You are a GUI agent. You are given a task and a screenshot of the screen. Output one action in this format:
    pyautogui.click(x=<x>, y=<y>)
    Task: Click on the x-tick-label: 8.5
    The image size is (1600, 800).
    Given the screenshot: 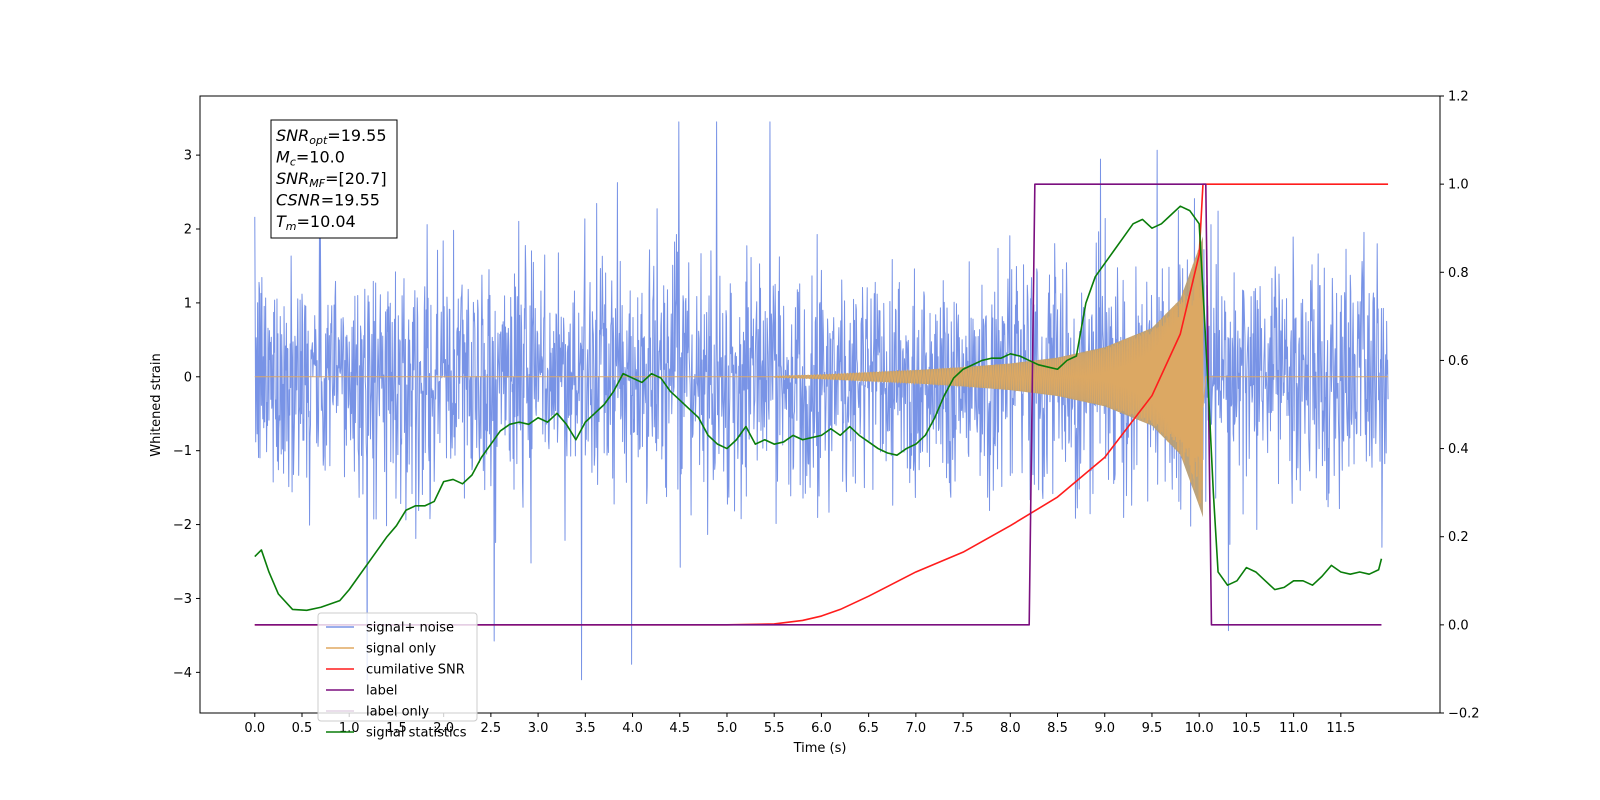 What is the action you would take?
    pyautogui.click(x=1057, y=728)
    